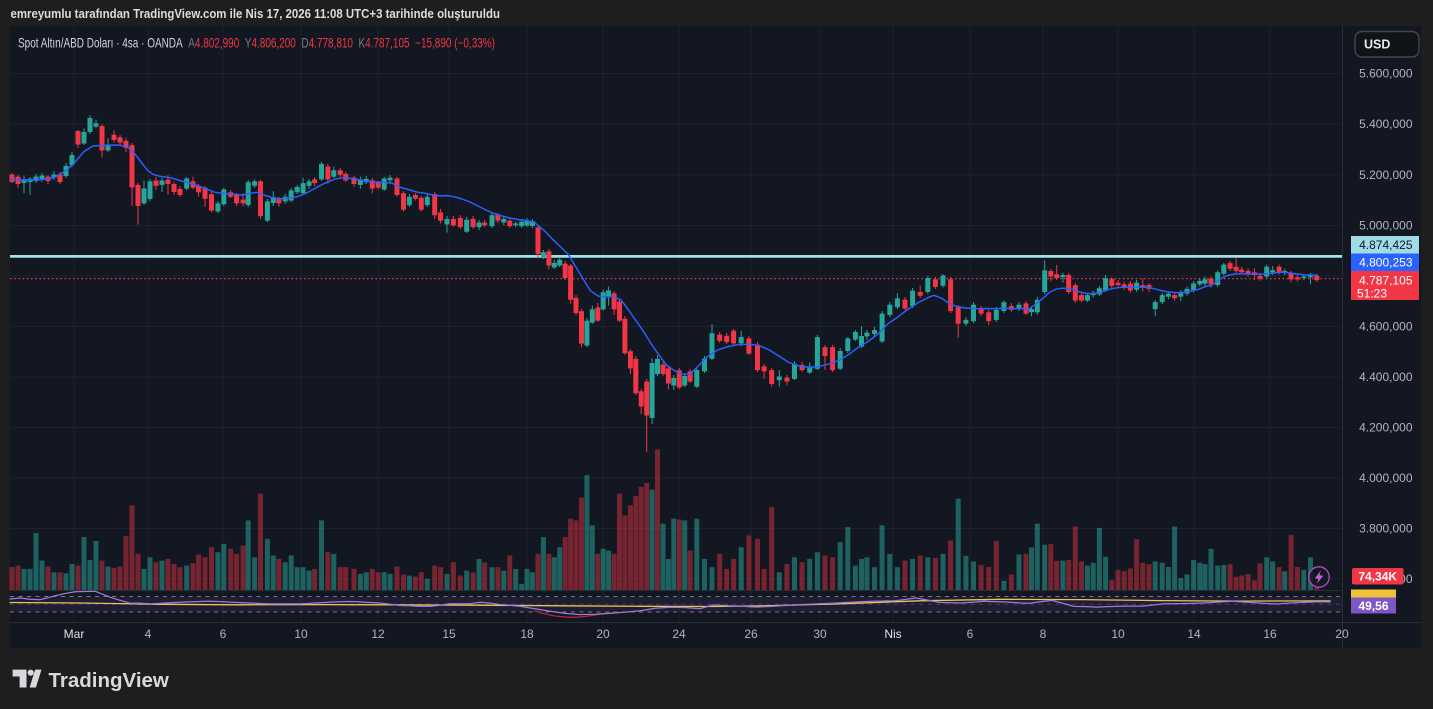 This screenshot has height=709, width=1433. Describe the element at coordinates (1377, 577) in the screenshot. I see `svg-text: 74,34K` at that location.